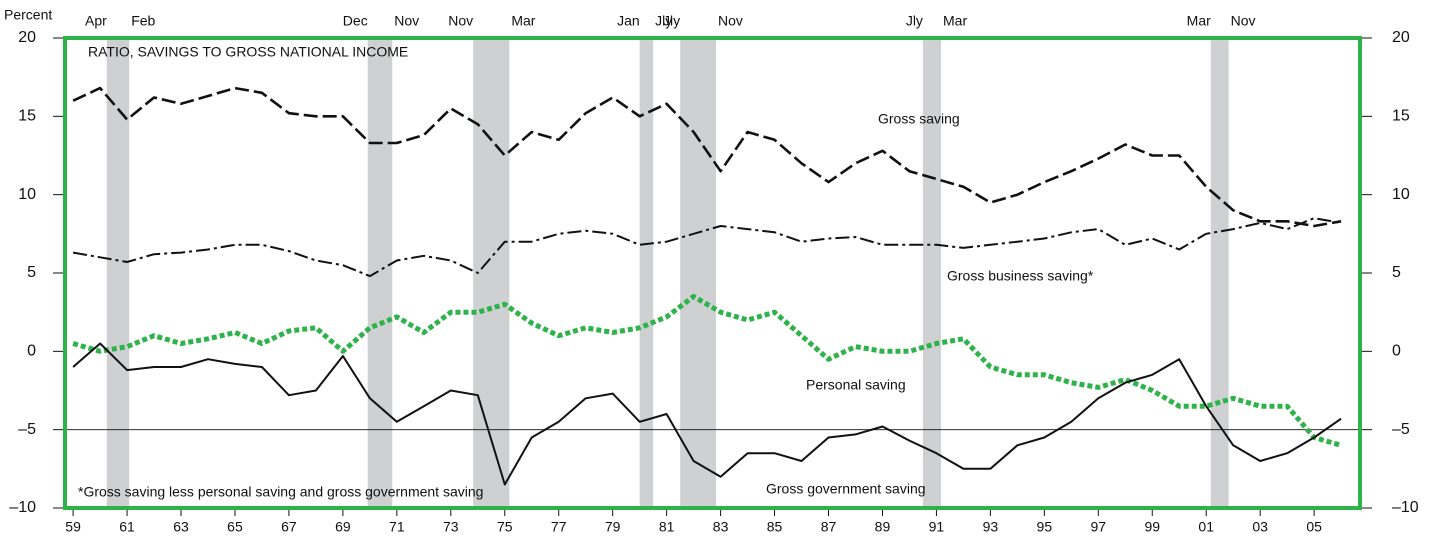 The image size is (1429, 542). What do you see at coordinates (1152, 527) in the screenshot?
I see `x-tick-label: 99` at bounding box center [1152, 527].